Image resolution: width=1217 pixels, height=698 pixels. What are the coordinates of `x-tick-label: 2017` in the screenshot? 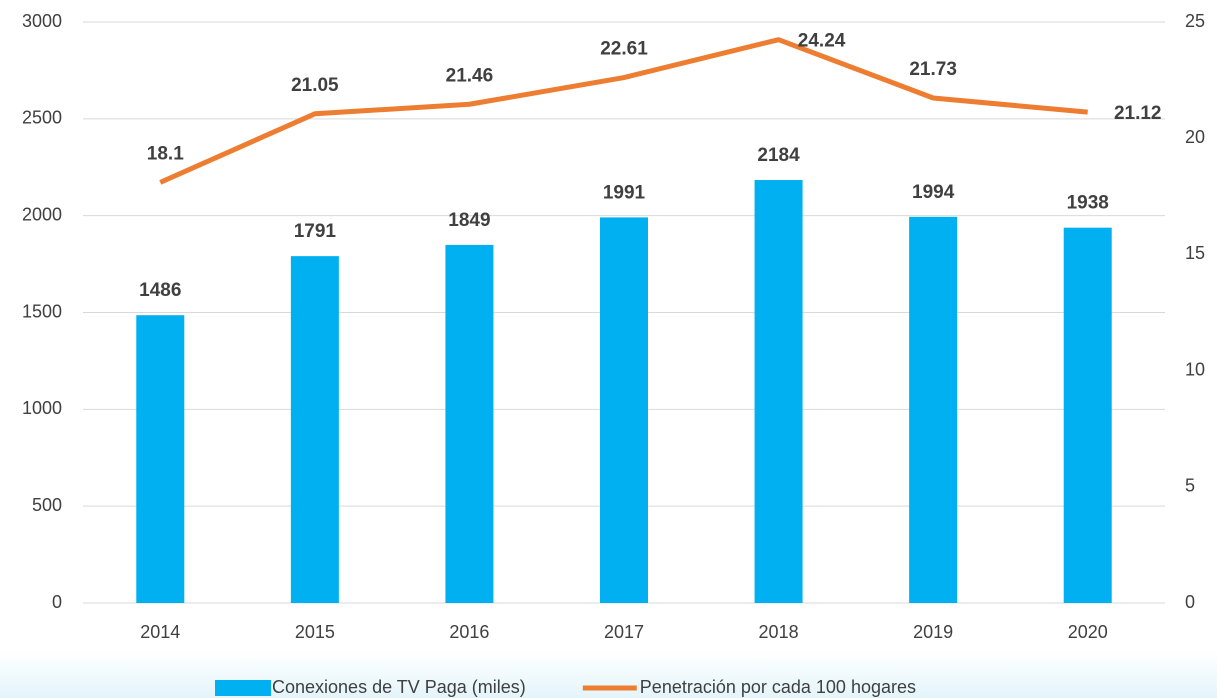 It's located at (624, 632).